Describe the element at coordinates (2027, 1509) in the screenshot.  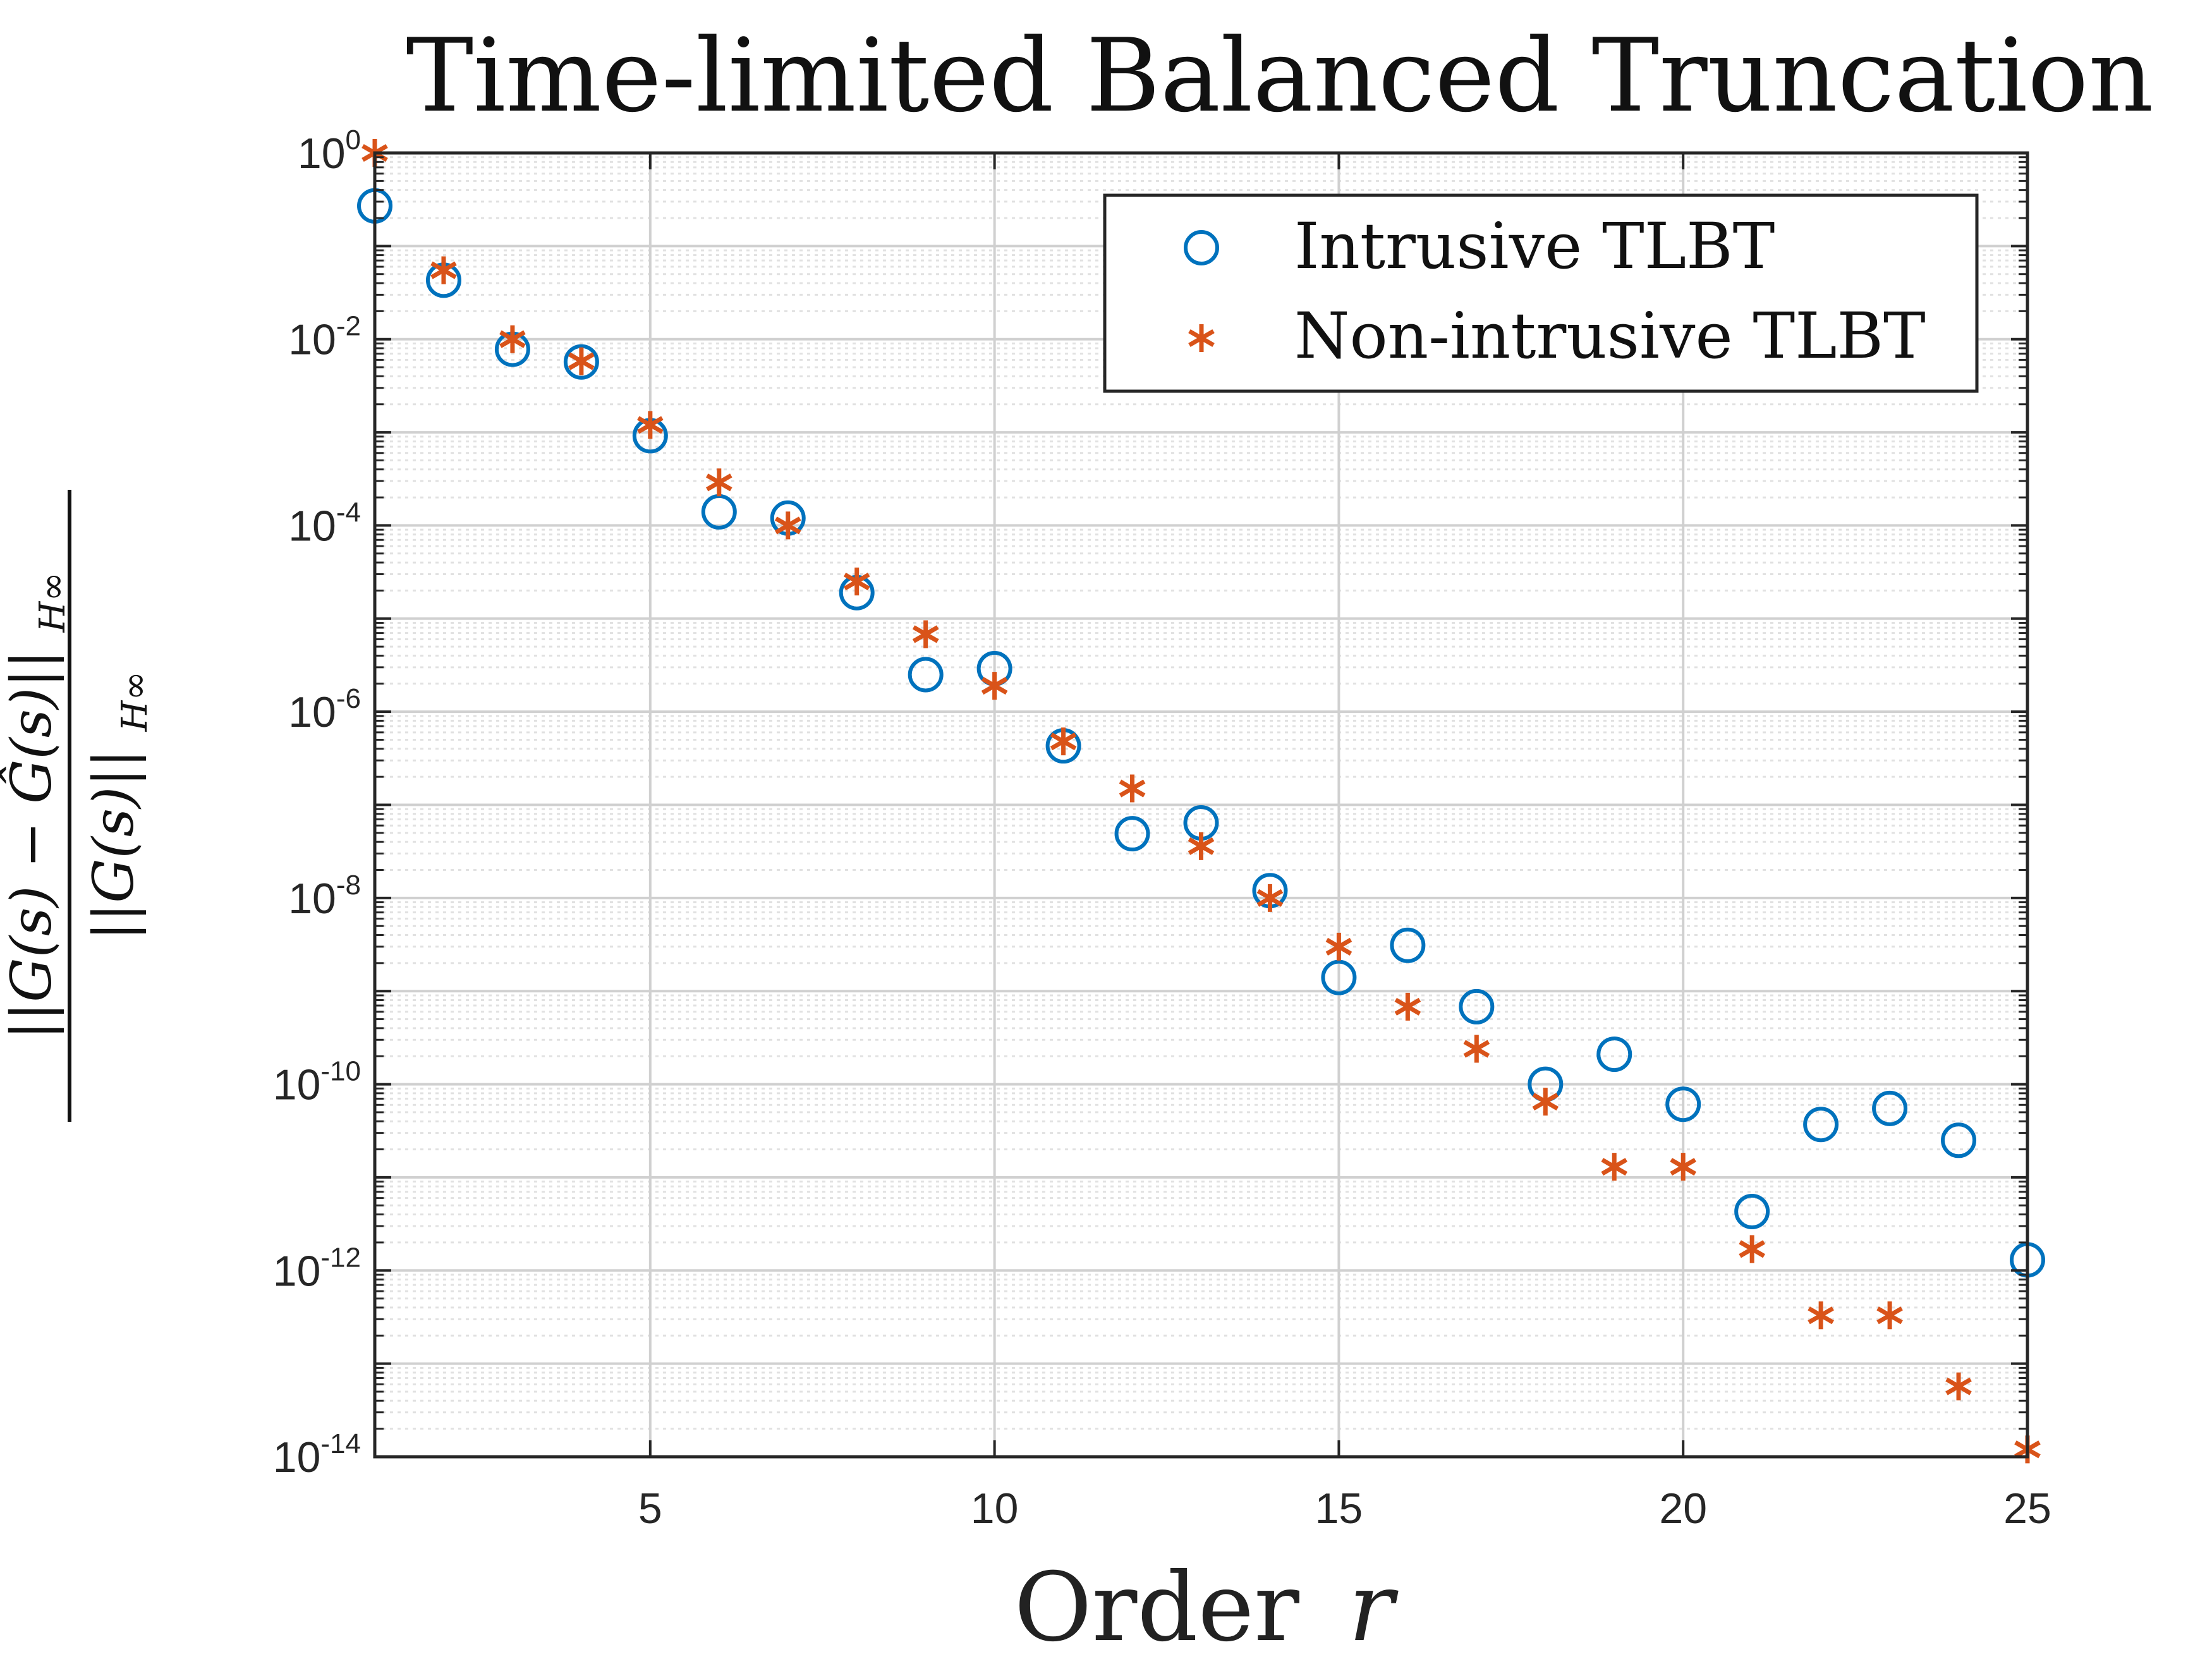
I see `x-tick-label: 25` at that location.